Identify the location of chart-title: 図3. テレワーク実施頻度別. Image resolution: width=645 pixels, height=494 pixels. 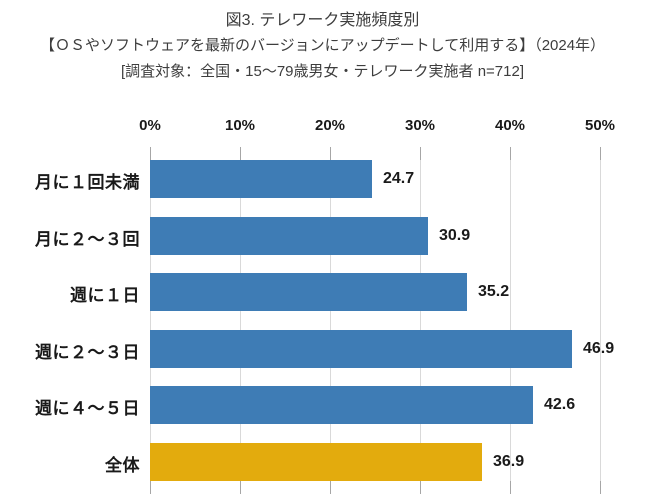
(322, 20).